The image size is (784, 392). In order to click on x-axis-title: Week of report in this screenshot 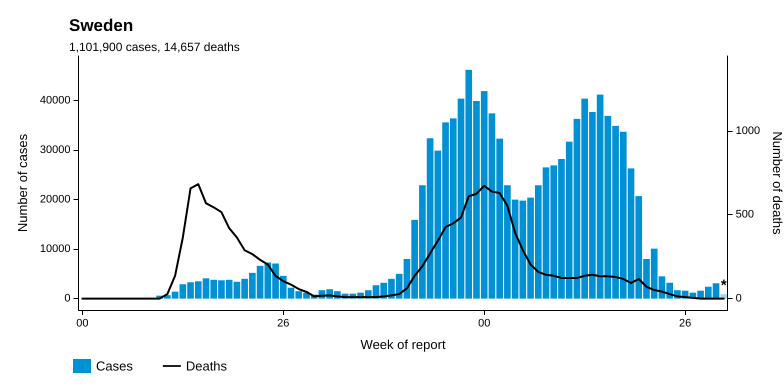, I will do `click(403, 344)`.